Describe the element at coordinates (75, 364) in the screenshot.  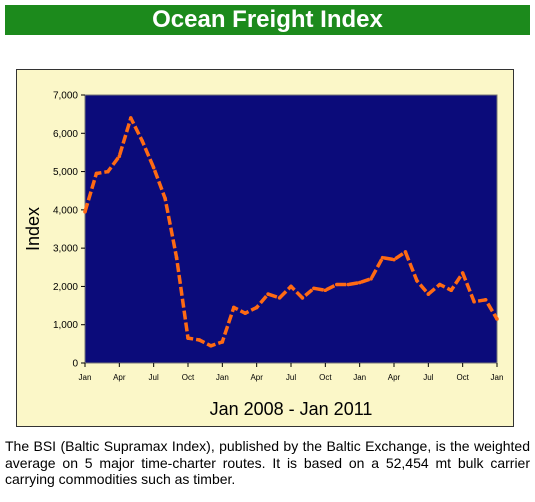
I see `y-tick-label: 0` at that location.